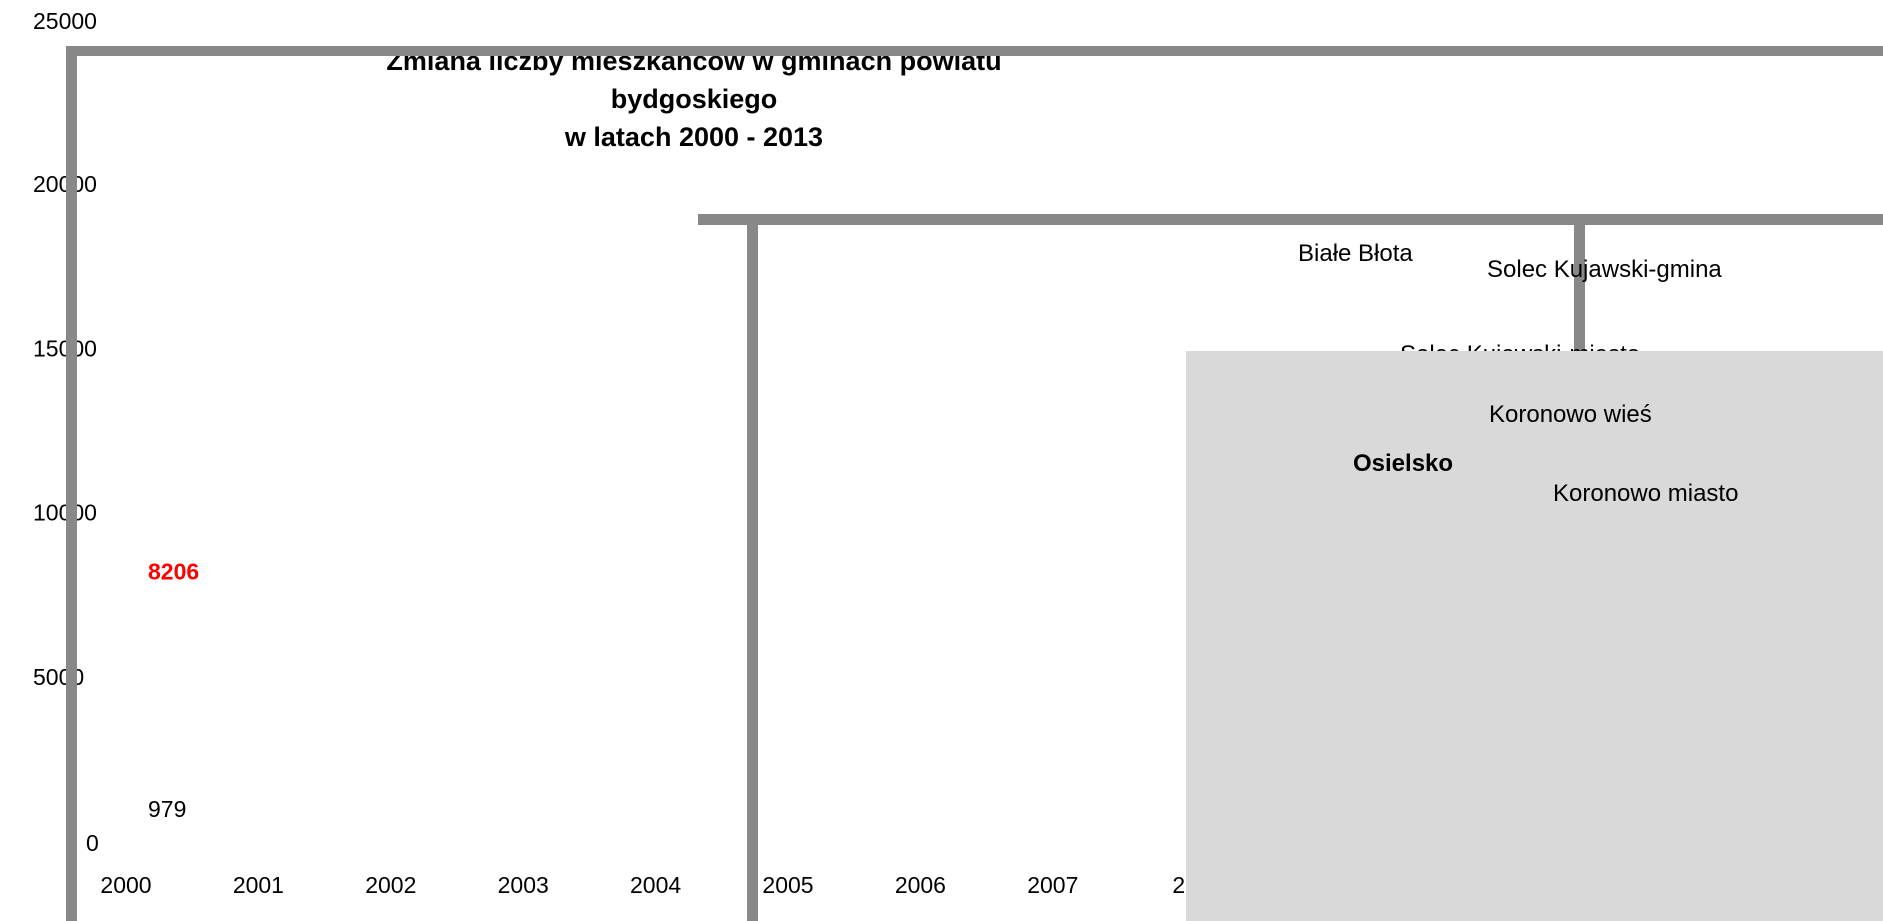  I want to click on x-tick-label: 2002, so click(390, 885).